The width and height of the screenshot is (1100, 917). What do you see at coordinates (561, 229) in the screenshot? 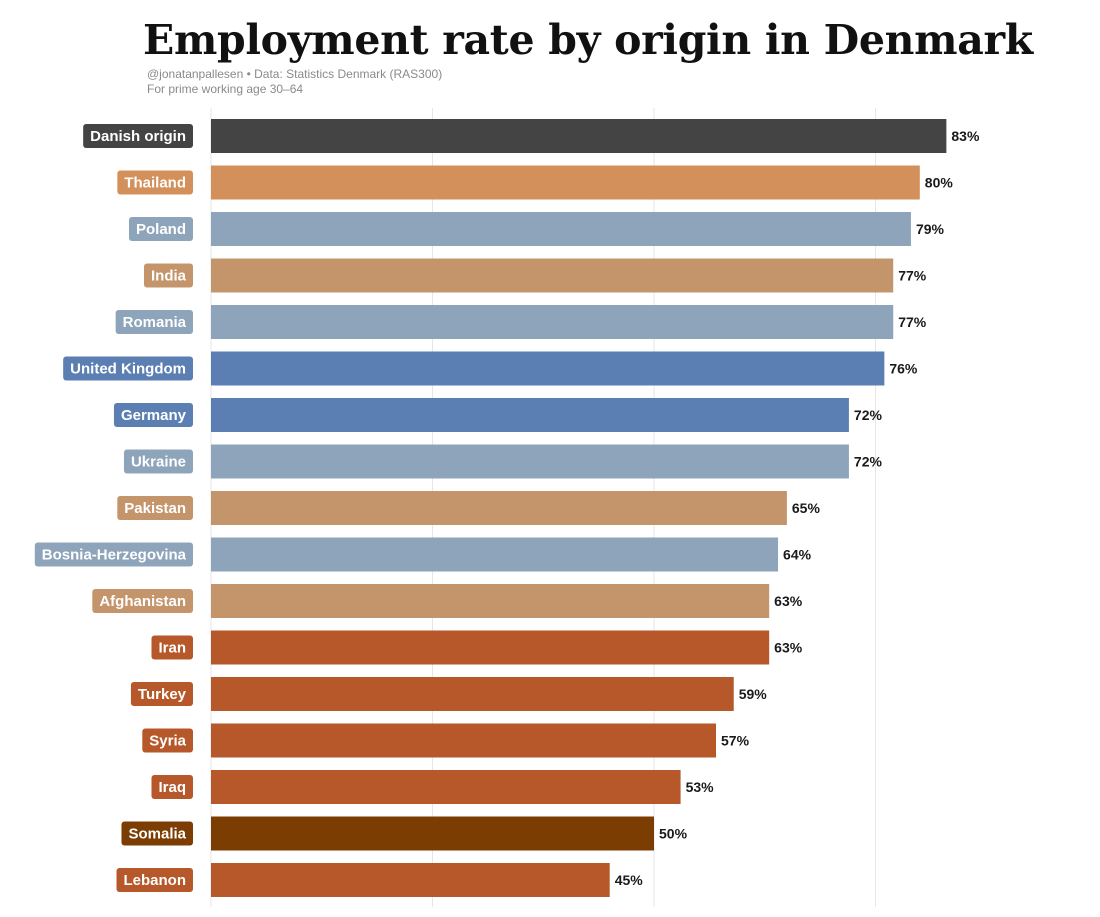
I see `bar-poland` at bounding box center [561, 229].